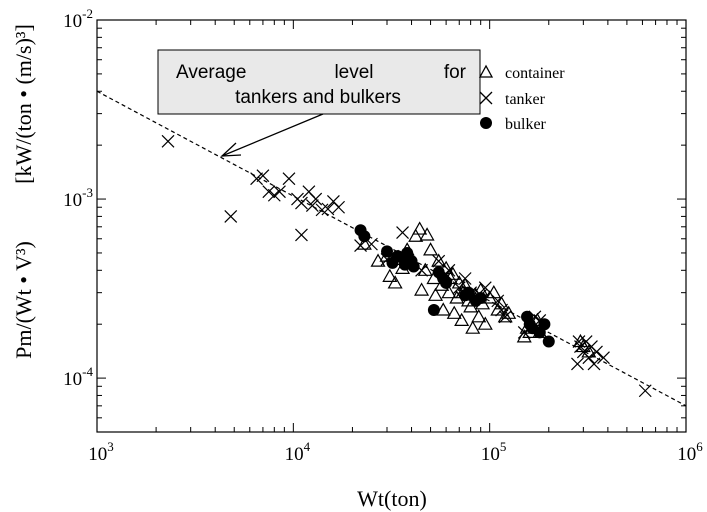 This screenshot has height=512, width=707. I want to click on legend: container tanker bulker, so click(521, 98).